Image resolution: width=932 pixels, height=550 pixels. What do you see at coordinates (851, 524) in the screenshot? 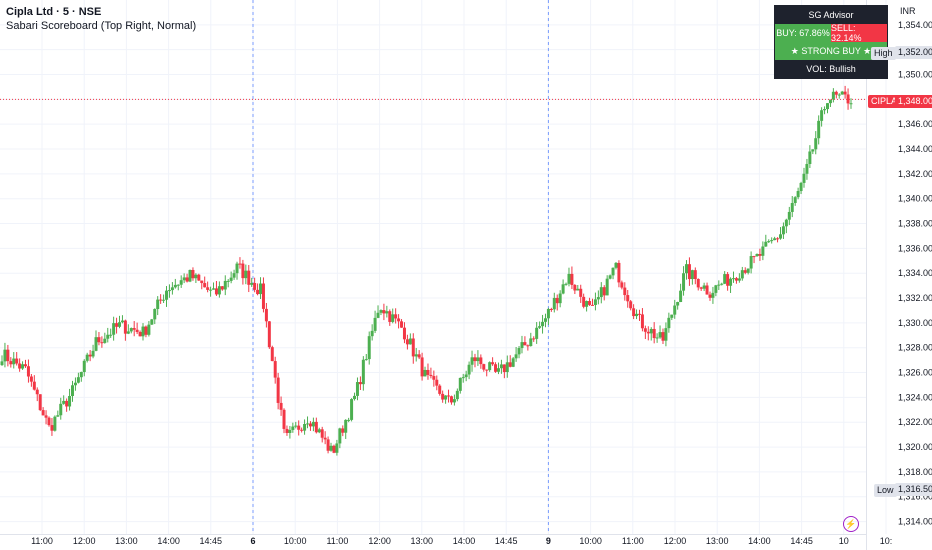
I see `lightning-icon: ⚡` at bounding box center [851, 524].